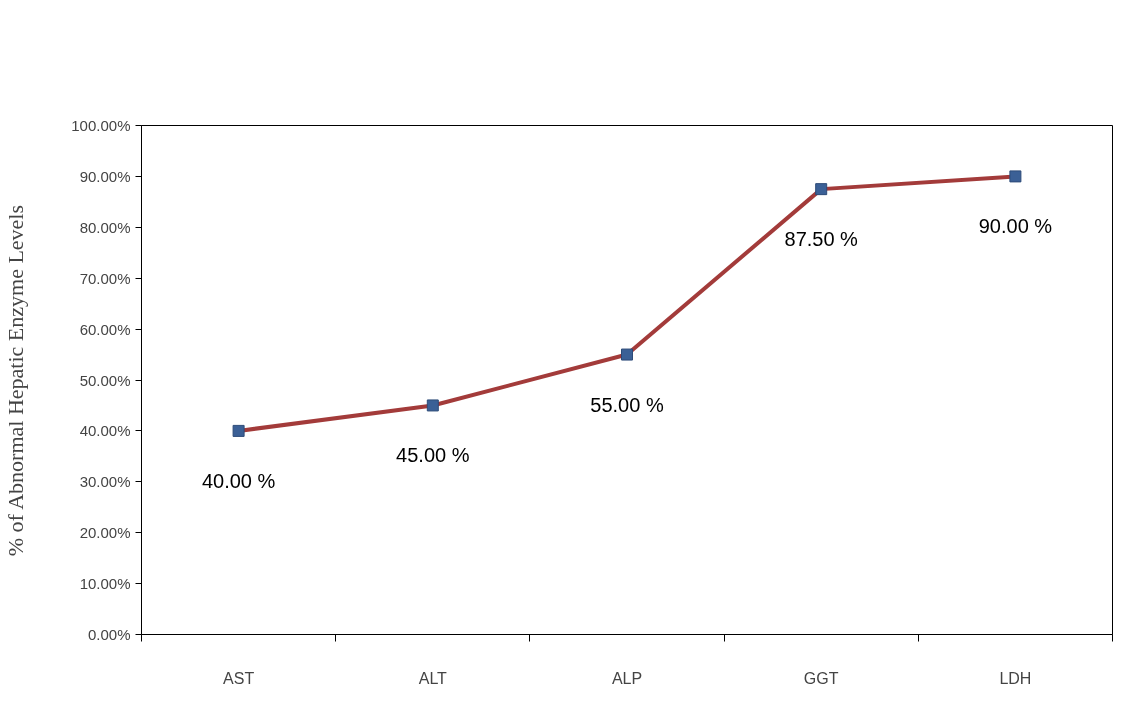 The width and height of the screenshot is (1132, 714). Describe the element at coordinates (109, 634) in the screenshot. I see `y-tick-label: 0.00%` at that location.